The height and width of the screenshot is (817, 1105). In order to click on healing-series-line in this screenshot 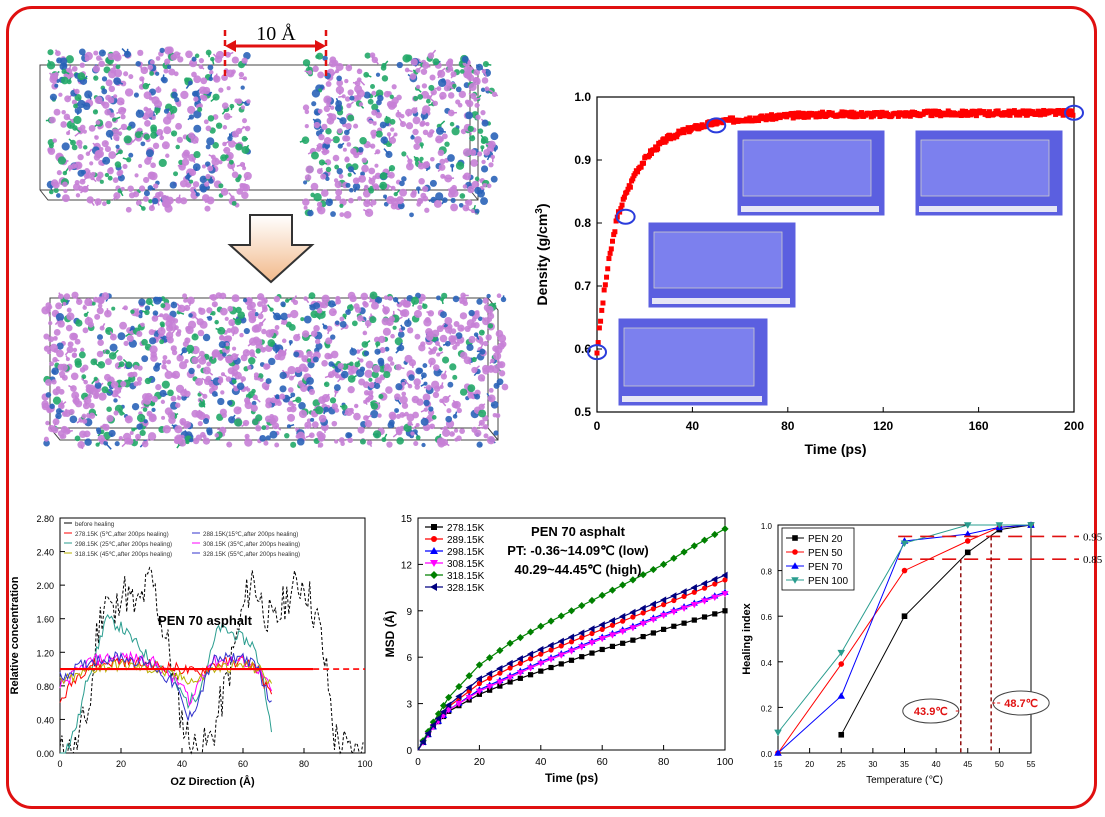, I will do `click(904, 639)`.